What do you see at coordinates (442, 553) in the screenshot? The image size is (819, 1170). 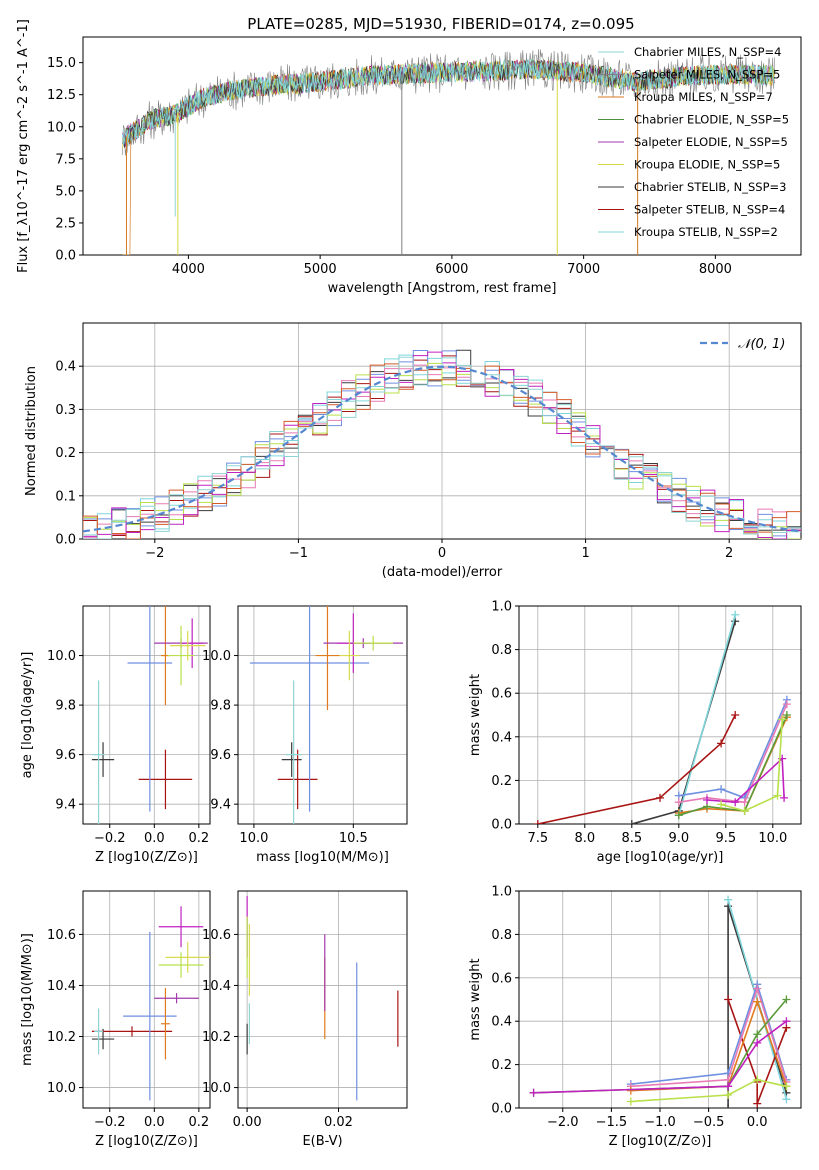 I see `x-tick-label: 0` at bounding box center [442, 553].